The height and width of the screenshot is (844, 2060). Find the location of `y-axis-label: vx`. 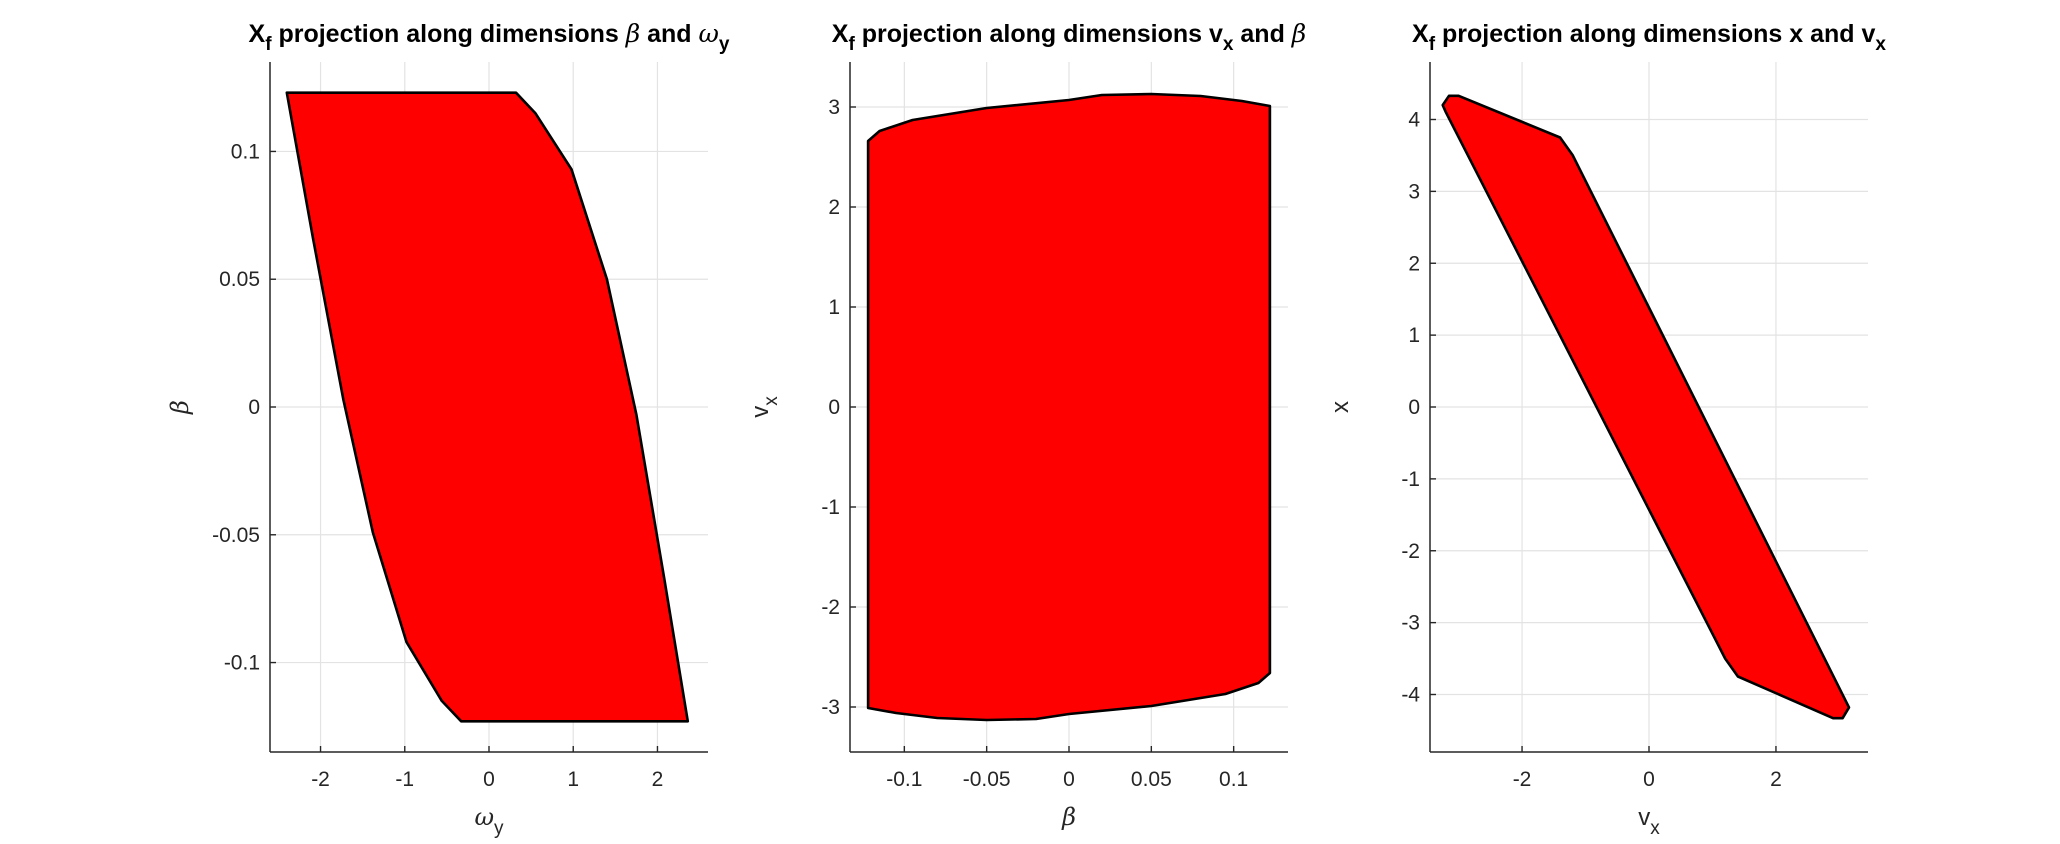

y-axis-label: vx is located at coordinates (764, 407).